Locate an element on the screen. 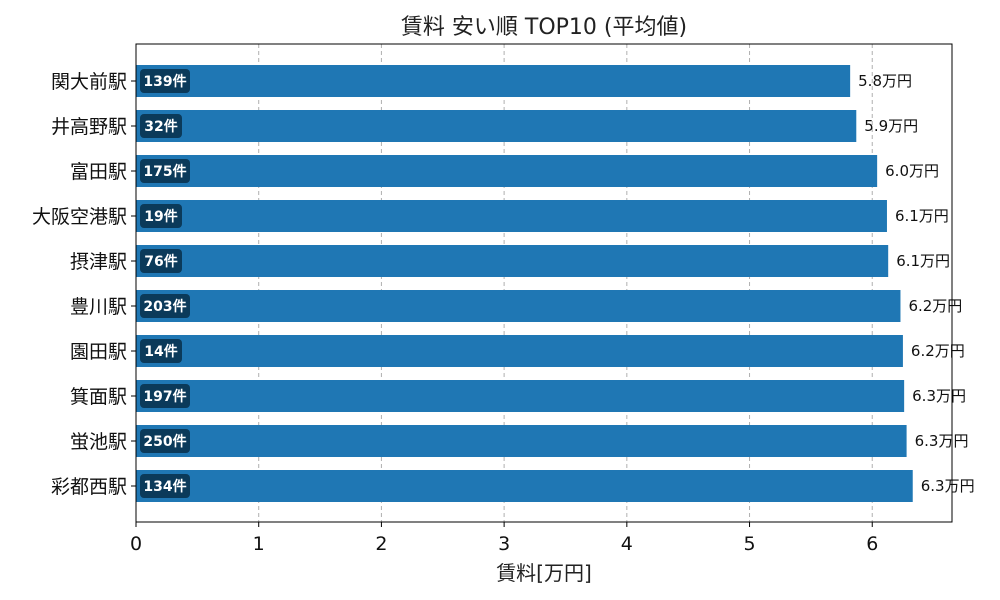 This screenshot has height=600, width=1000. category-label: 豊川駅 is located at coordinates (98, 307).